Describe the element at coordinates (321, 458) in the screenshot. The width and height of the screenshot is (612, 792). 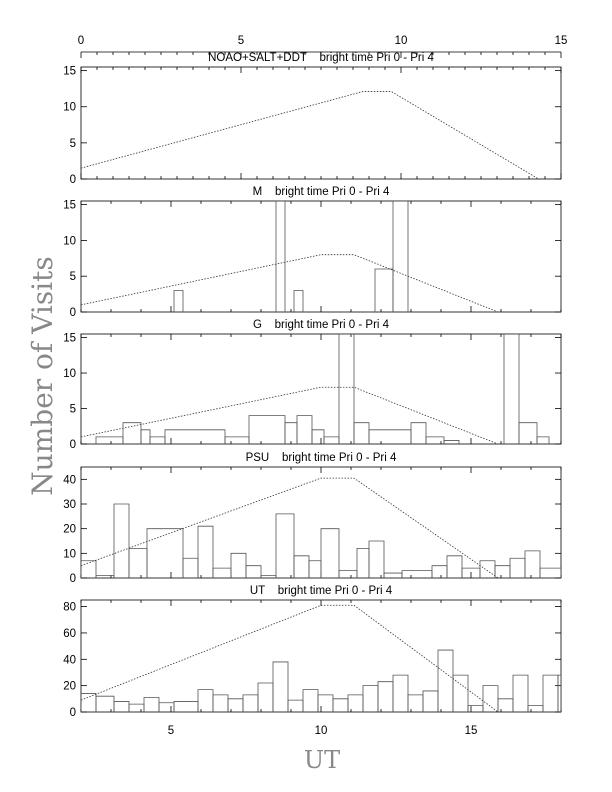
I see `panel-title: PSU bright time Pri 0 - Pri 4` at that location.